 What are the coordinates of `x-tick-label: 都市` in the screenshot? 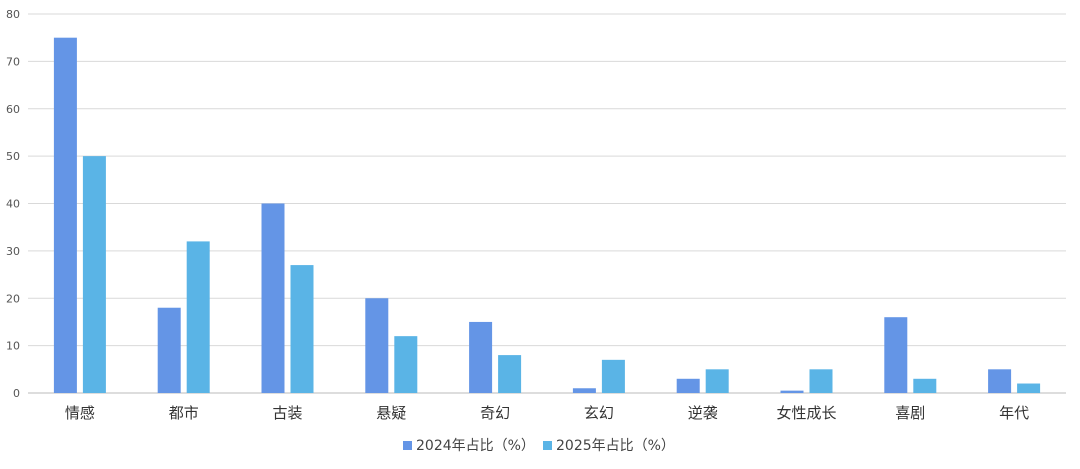 It's located at (184, 413).